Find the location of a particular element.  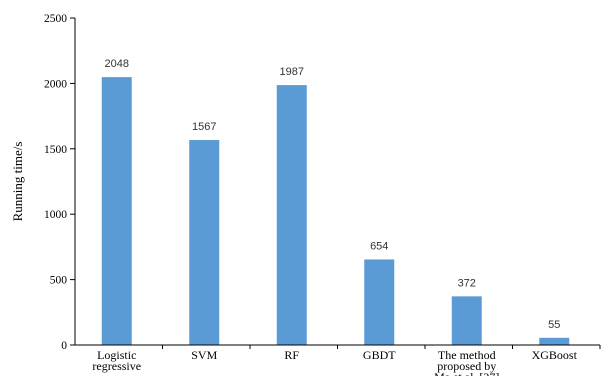

y-tick-label: 1500 is located at coordinates (55, 150).